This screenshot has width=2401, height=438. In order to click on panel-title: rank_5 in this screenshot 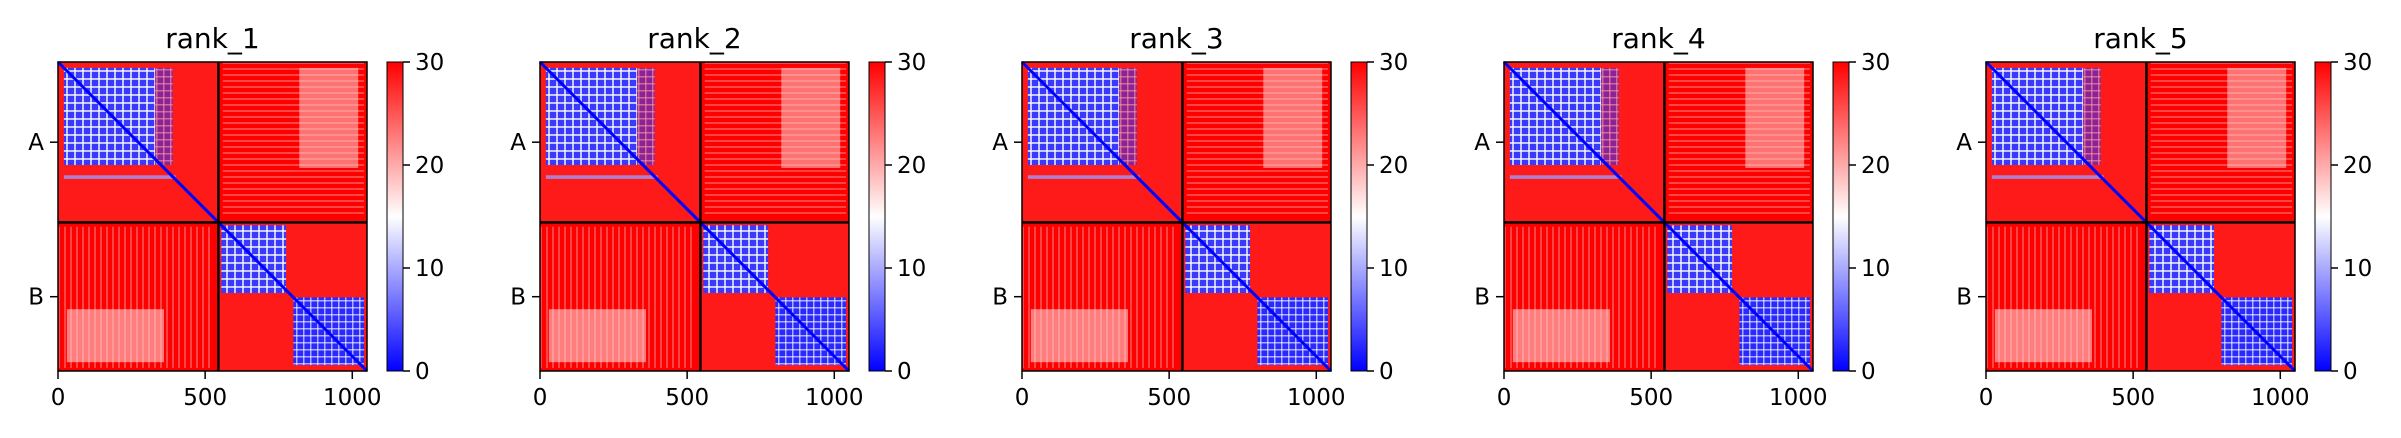, I will do `click(2140, 38)`.